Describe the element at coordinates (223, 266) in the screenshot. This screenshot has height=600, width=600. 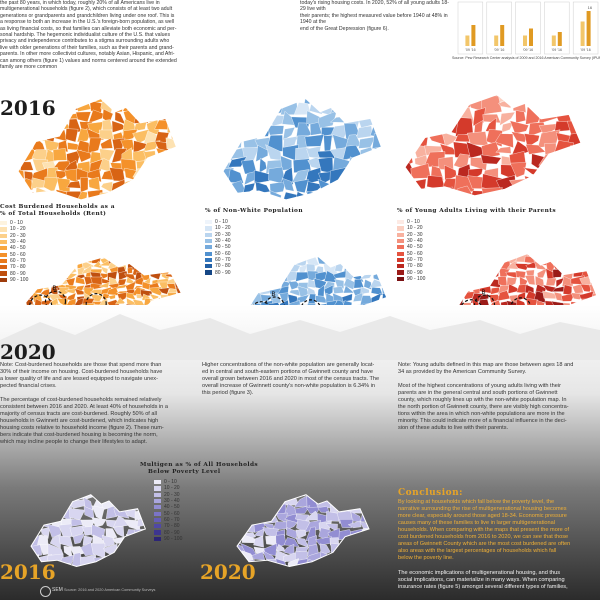
I see `legend-label: 70 - 80` at that location.